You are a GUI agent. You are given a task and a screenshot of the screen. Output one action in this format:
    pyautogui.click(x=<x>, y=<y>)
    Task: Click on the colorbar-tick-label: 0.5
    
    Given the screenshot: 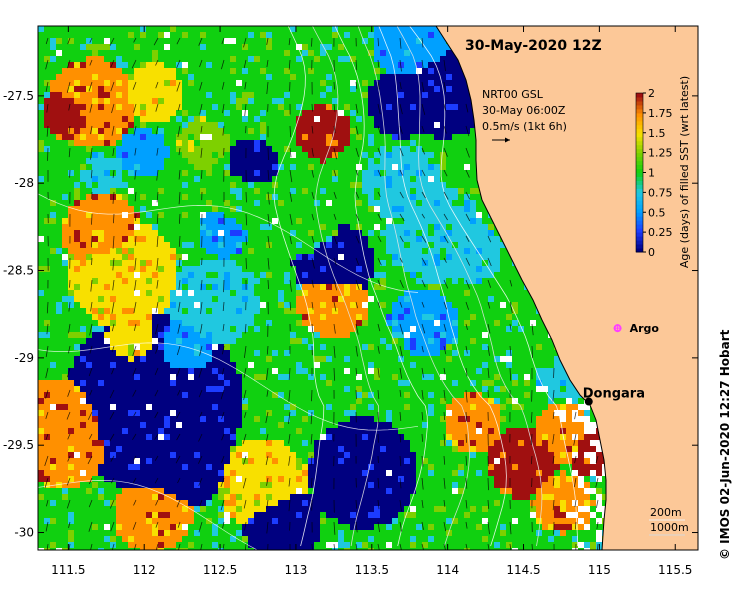 What is the action you would take?
    pyautogui.click(x=657, y=212)
    